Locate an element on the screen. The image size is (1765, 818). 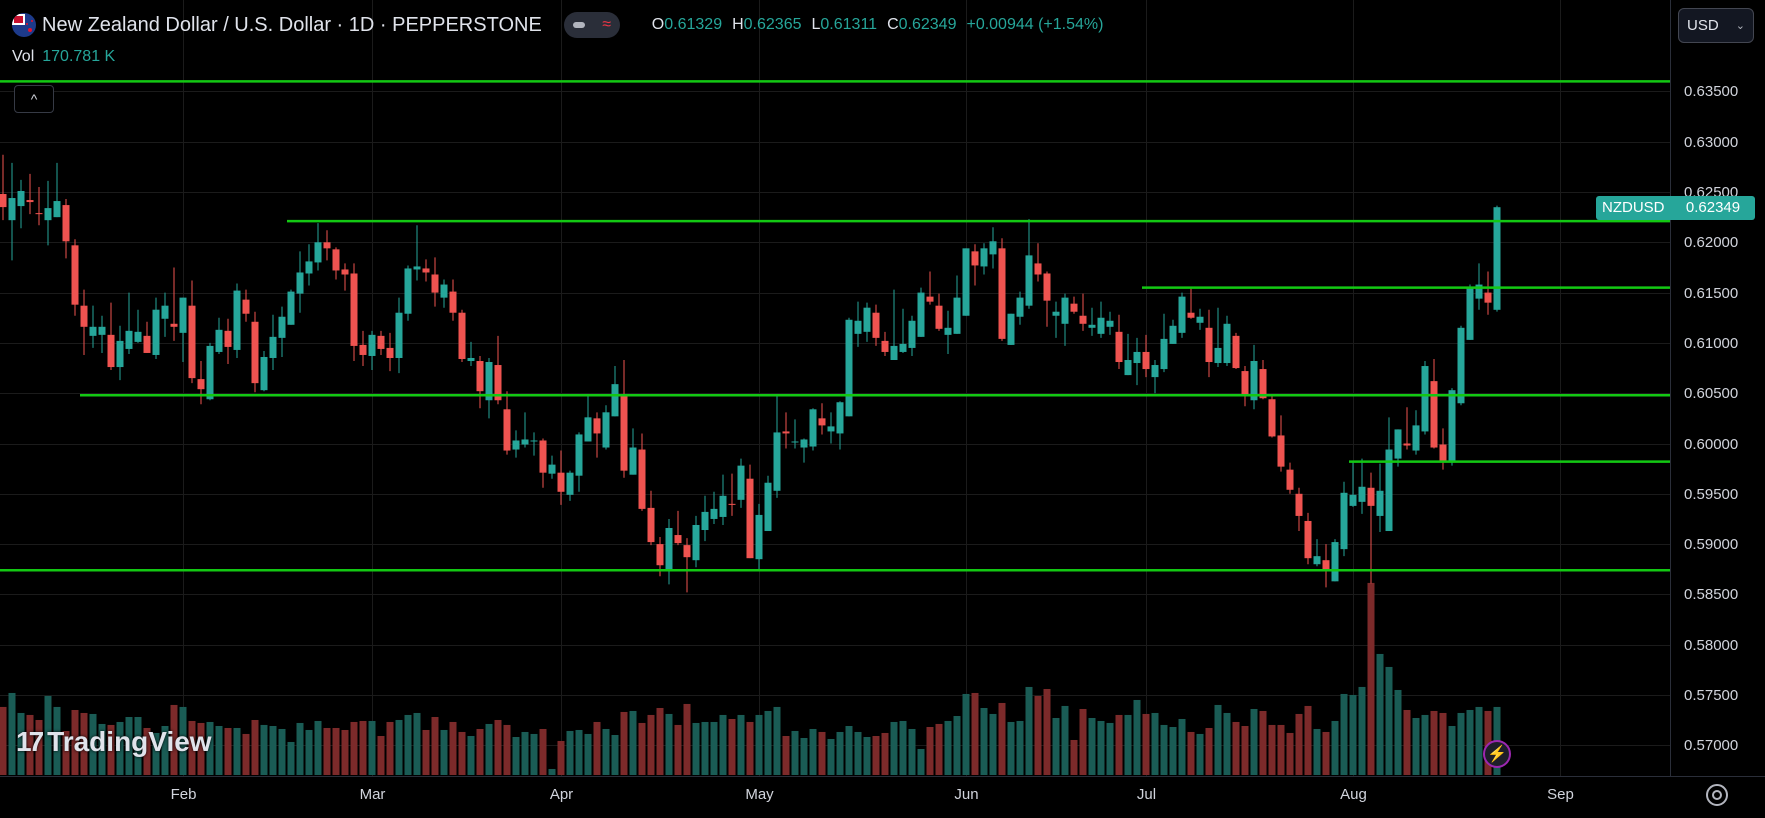
volume-label: Vol is located at coordinates (23, 56).